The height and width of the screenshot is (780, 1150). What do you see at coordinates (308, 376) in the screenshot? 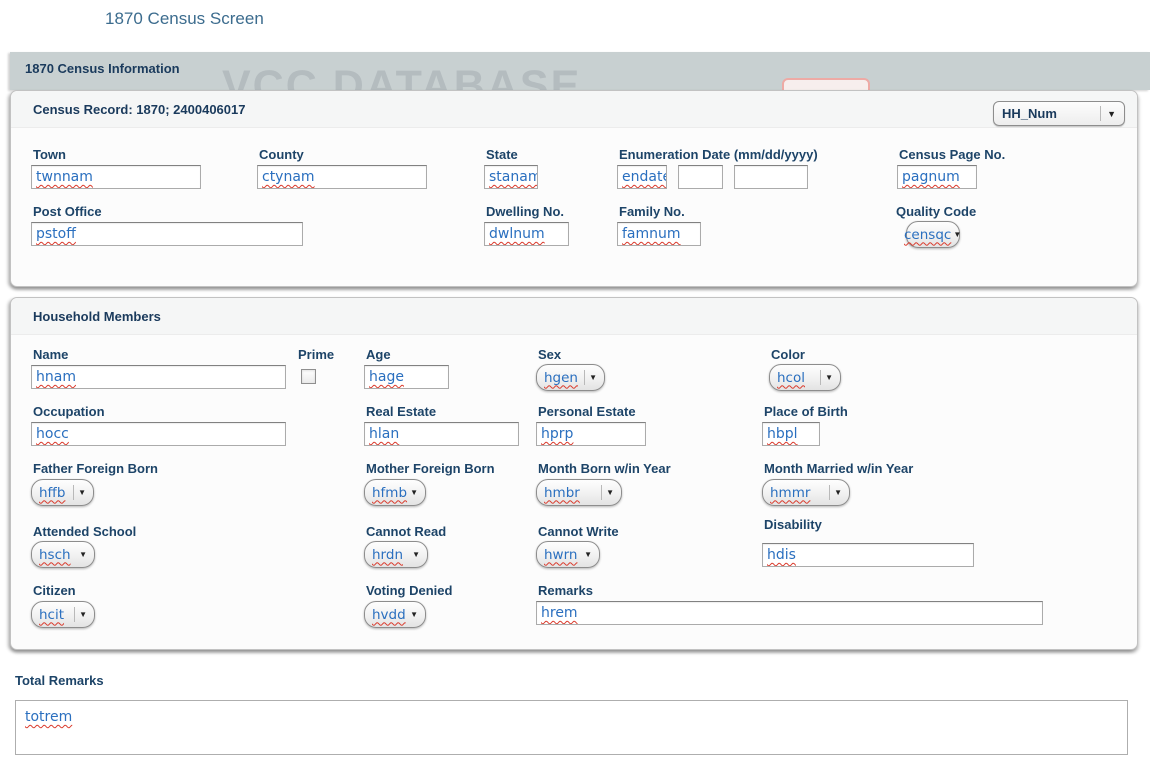
I see `prime-checkbox` at bounding box center [308, 376].